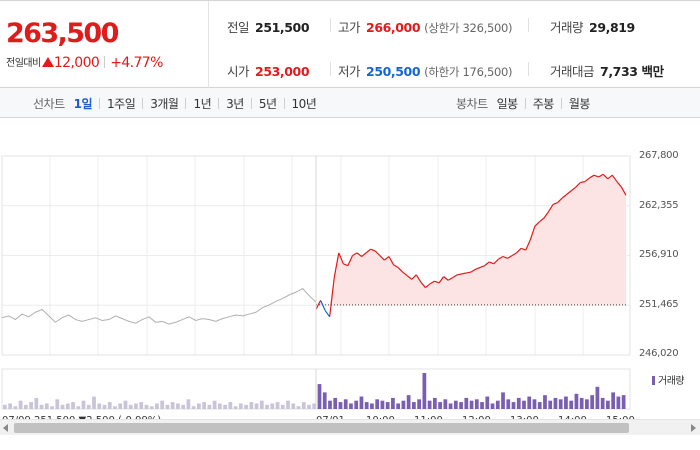 Image resolution: width=700 pixels, height=450 pixels. Describe the element at coordinates (671, 381) in the screenshot. I see `volume-legend-label: 거래량` at that location.